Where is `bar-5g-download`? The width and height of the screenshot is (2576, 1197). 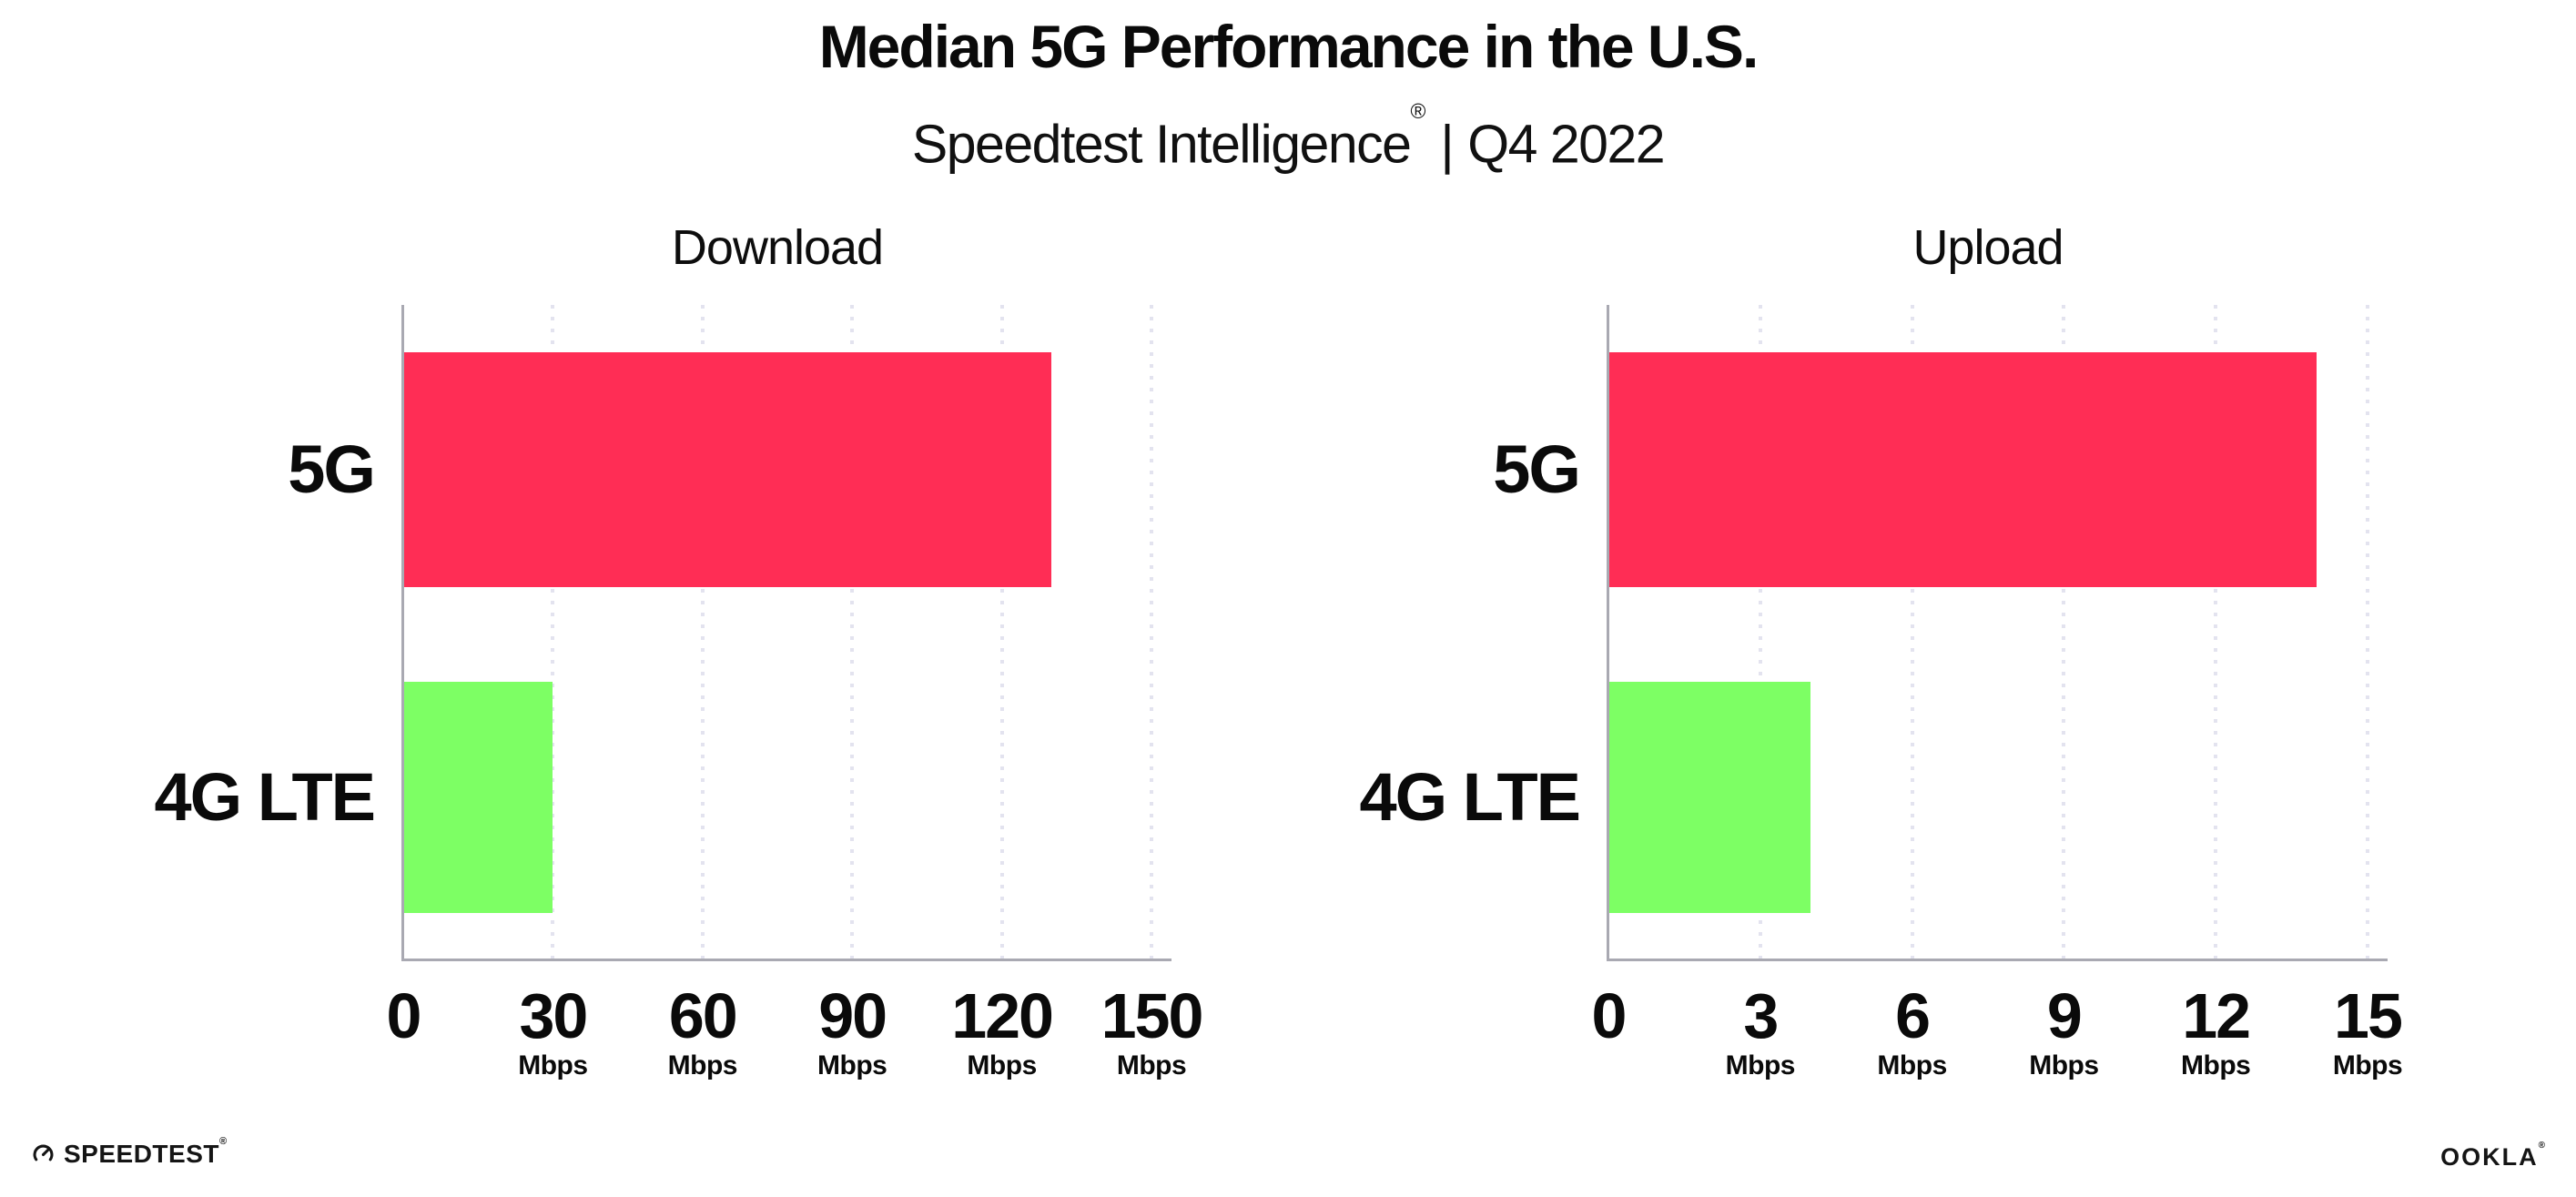
bar-5g-download is located at coordinates (727, 470).